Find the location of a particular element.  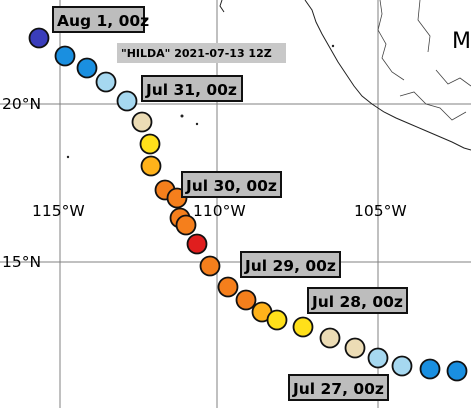

mexico-coastline is located at coordinates (387, 75).